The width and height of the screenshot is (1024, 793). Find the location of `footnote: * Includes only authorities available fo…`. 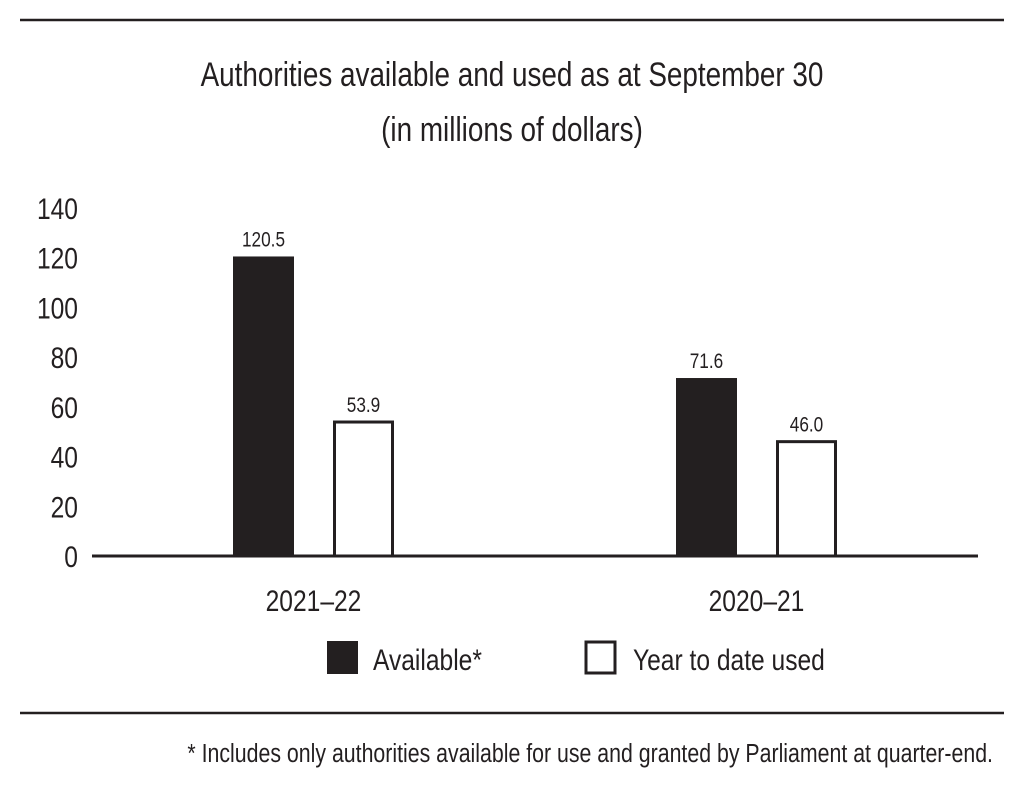

footnote: * Includes only authorities available fo… is located at coordinates (590, 754).